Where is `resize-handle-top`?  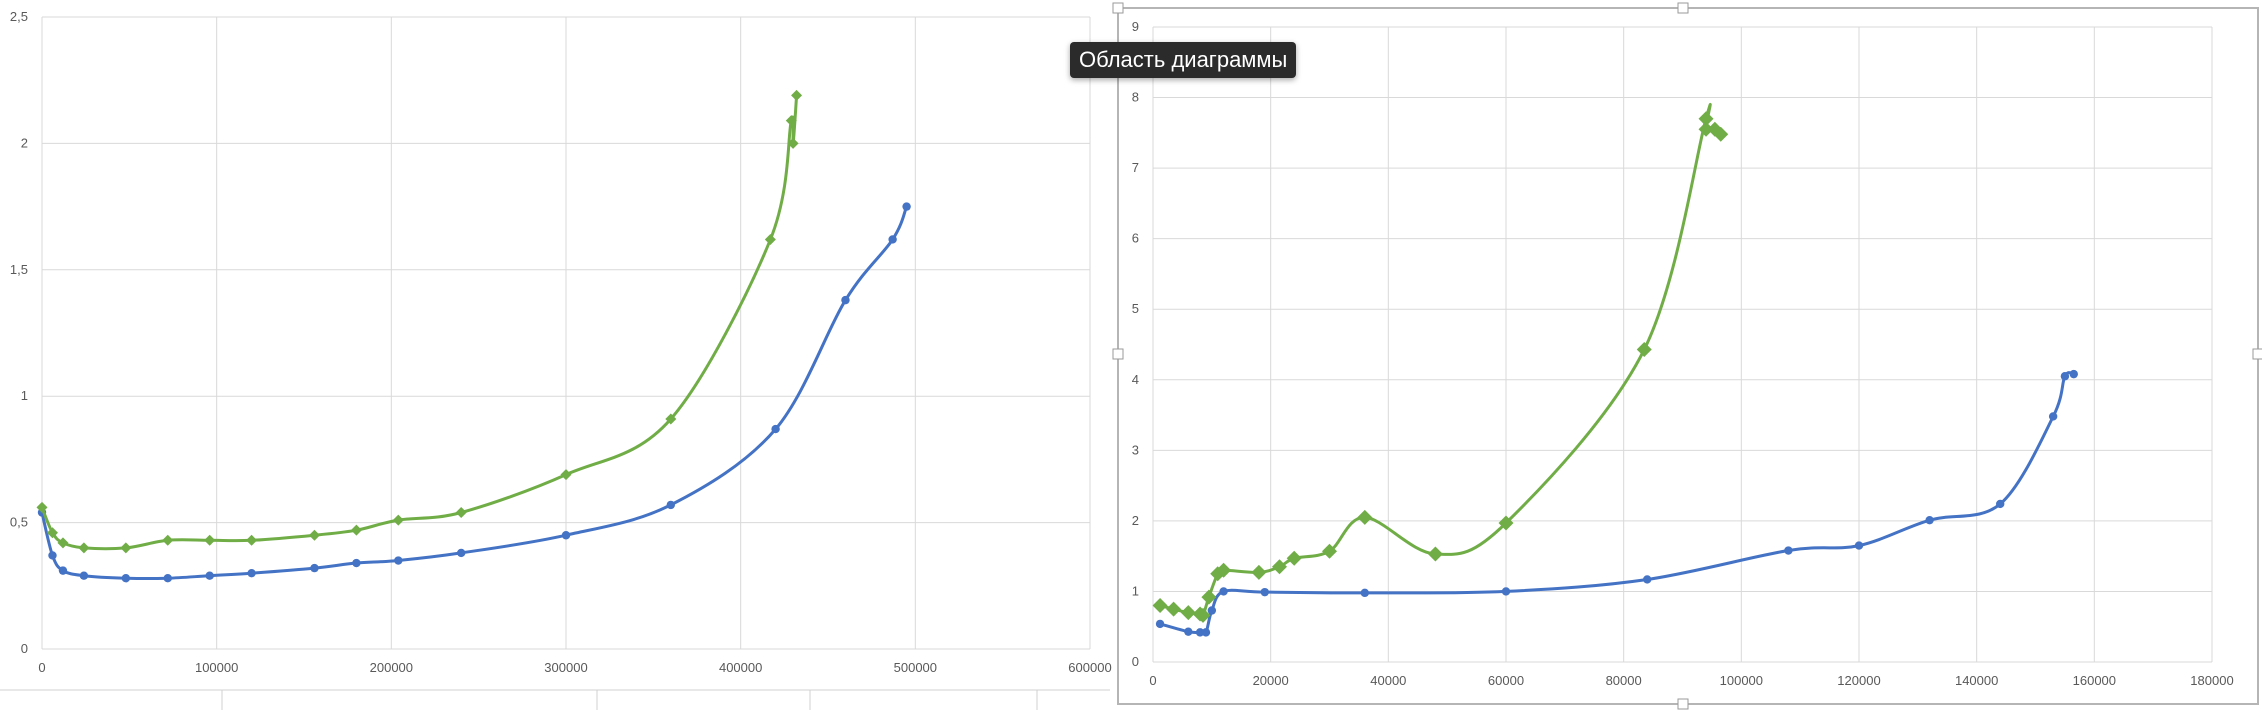 resize-handle-top is located at coordinates (1683, 8).